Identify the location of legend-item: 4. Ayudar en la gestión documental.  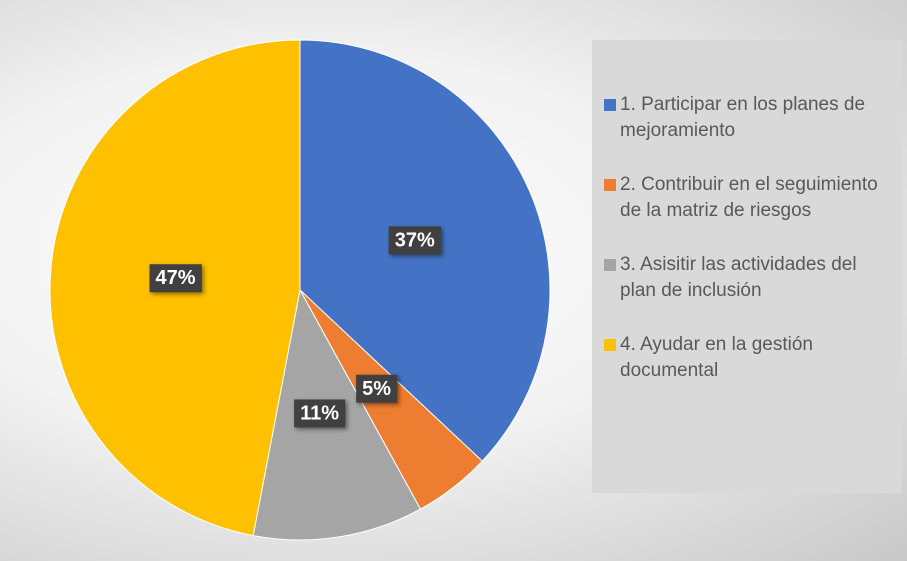
(749, 358).